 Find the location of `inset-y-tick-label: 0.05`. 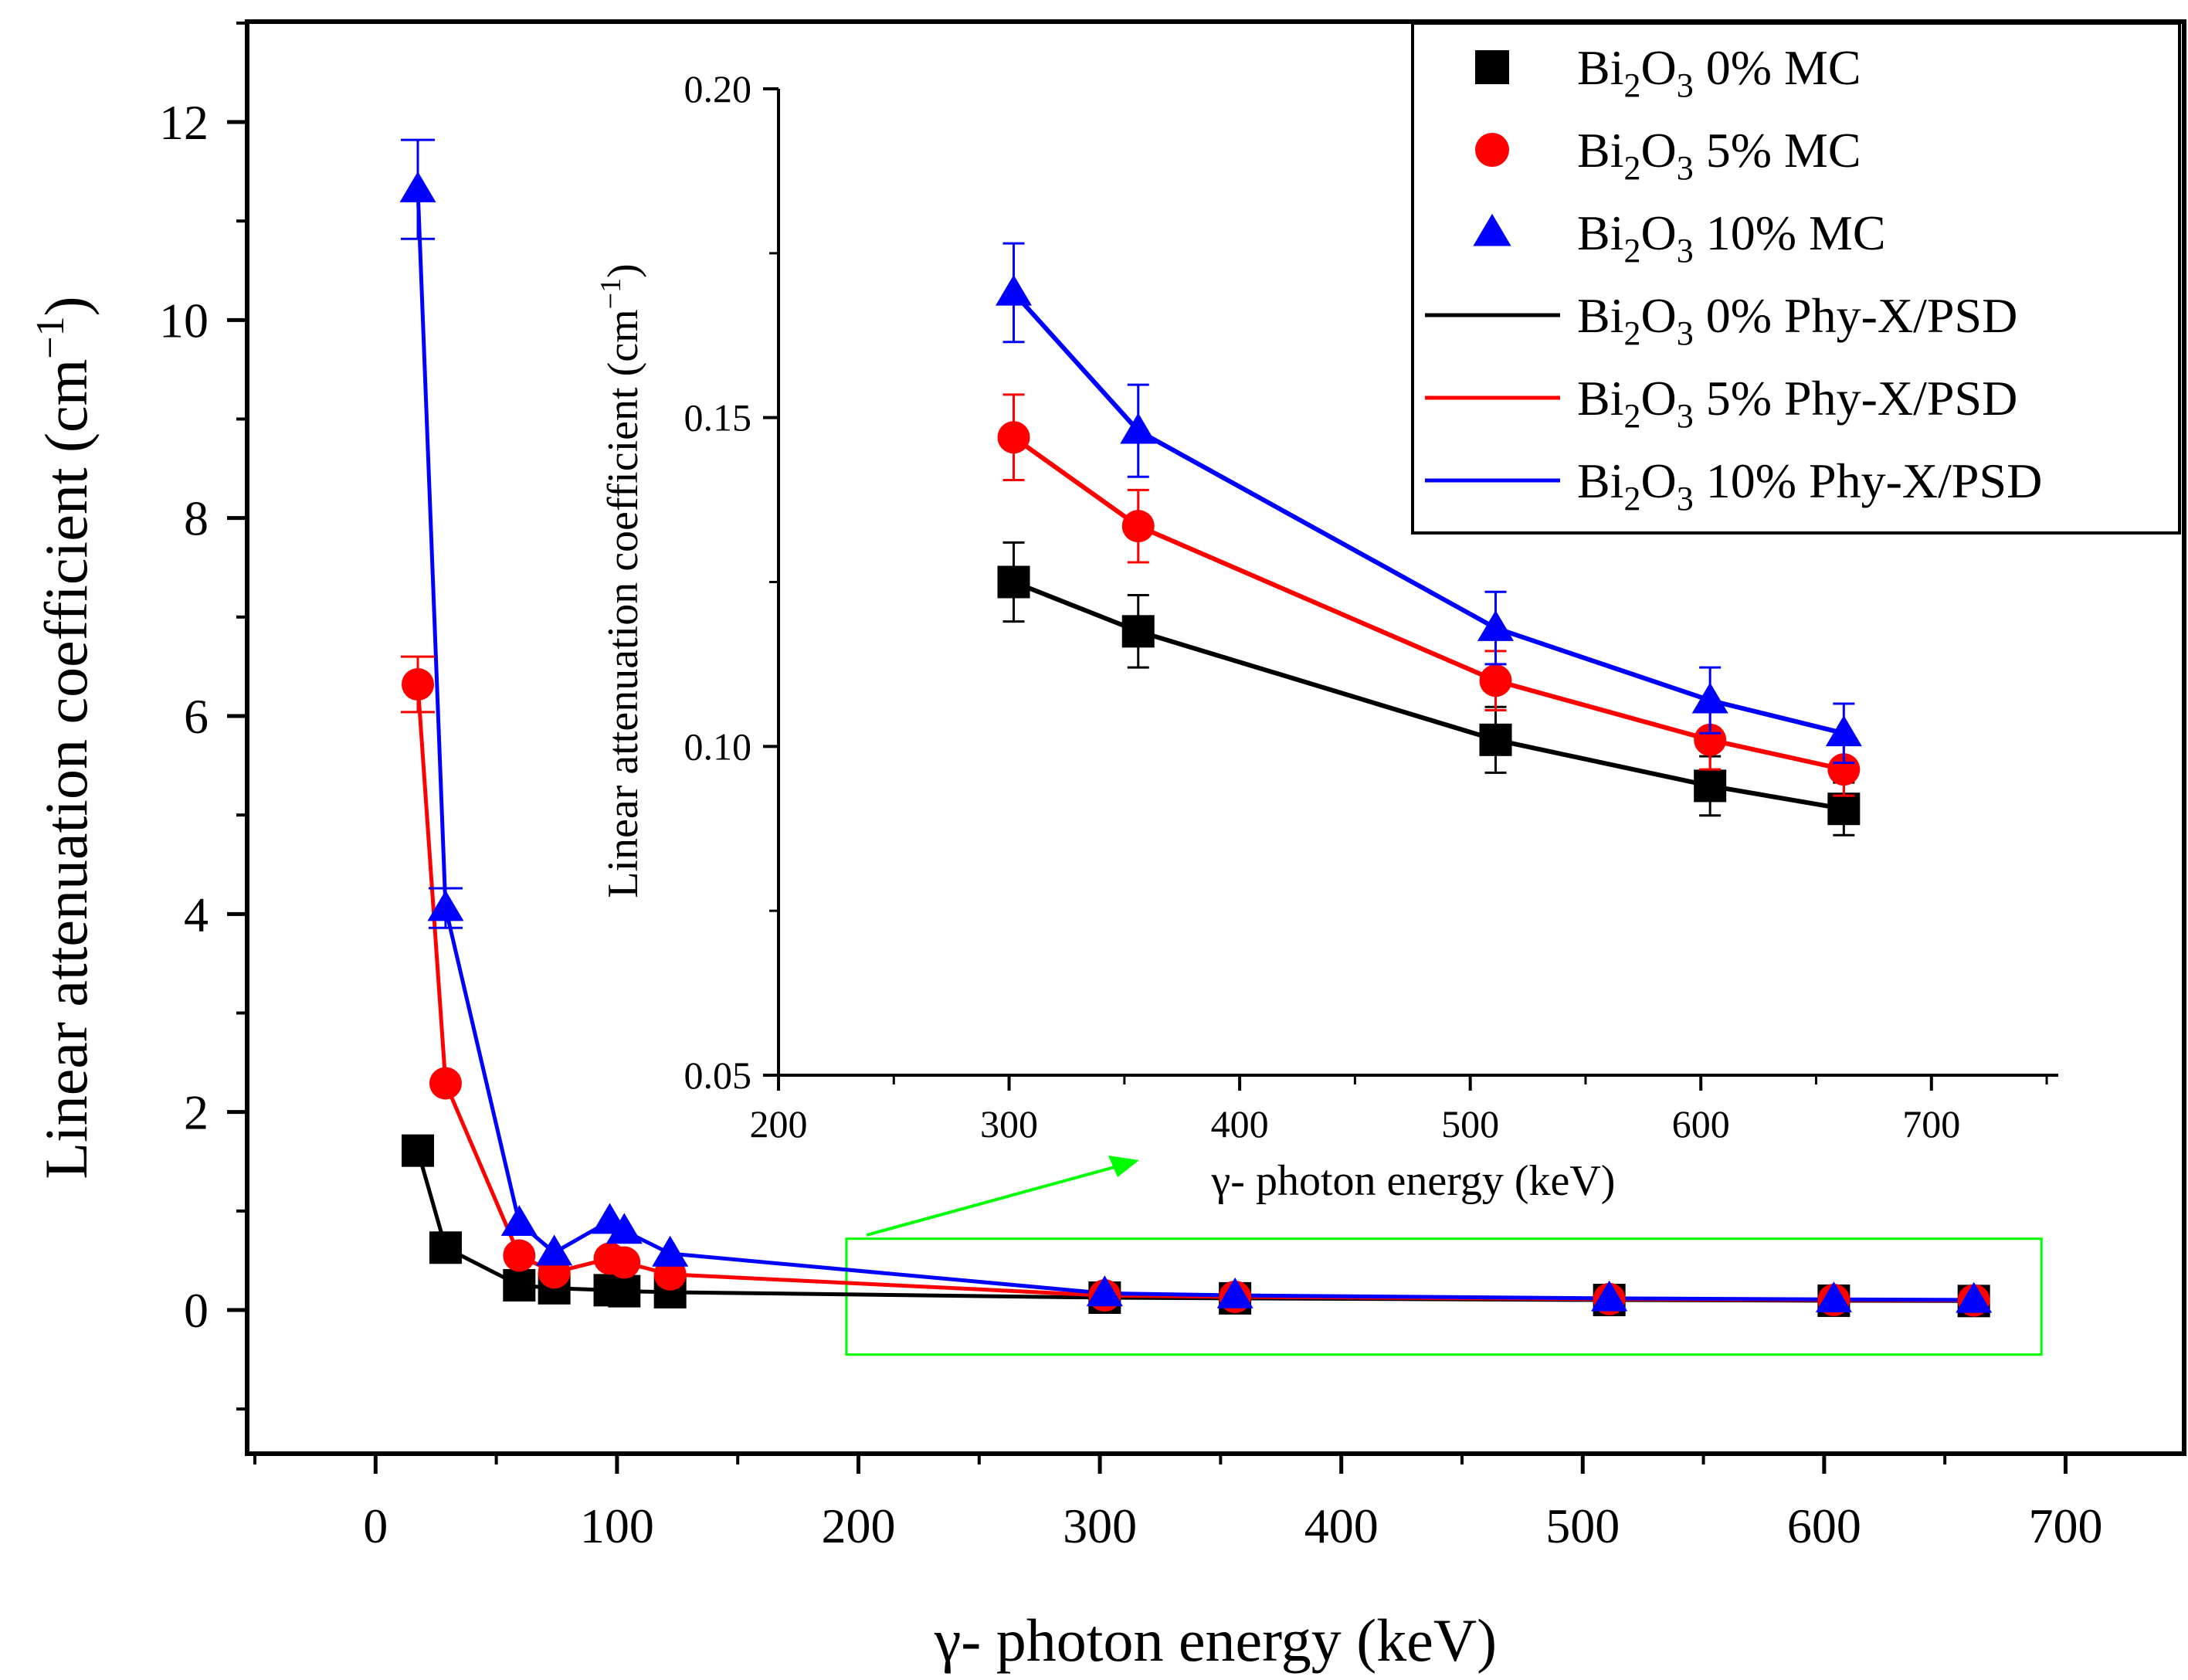

inset-y-tick-label: 0.05 is located at coordinates (718, 1075).